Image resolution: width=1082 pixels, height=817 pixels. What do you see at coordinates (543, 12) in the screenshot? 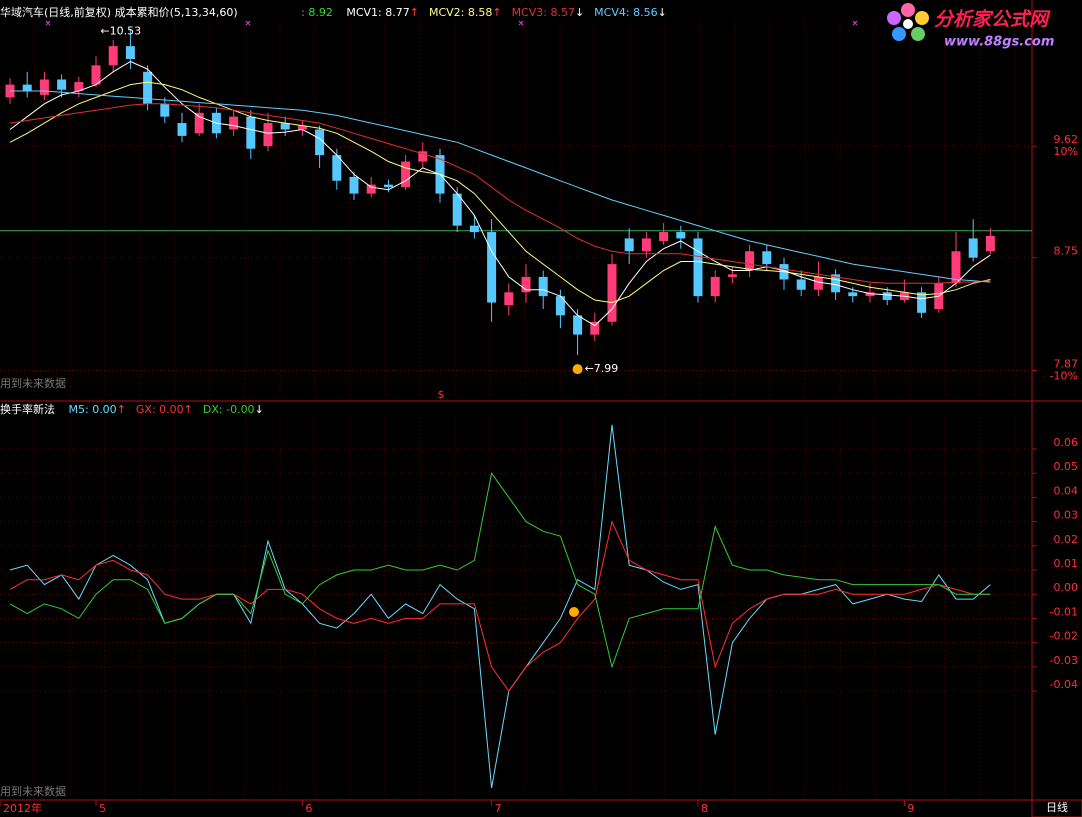
I see `legend-entry: MCV3: 8.57` at bounding box center [543, 12].